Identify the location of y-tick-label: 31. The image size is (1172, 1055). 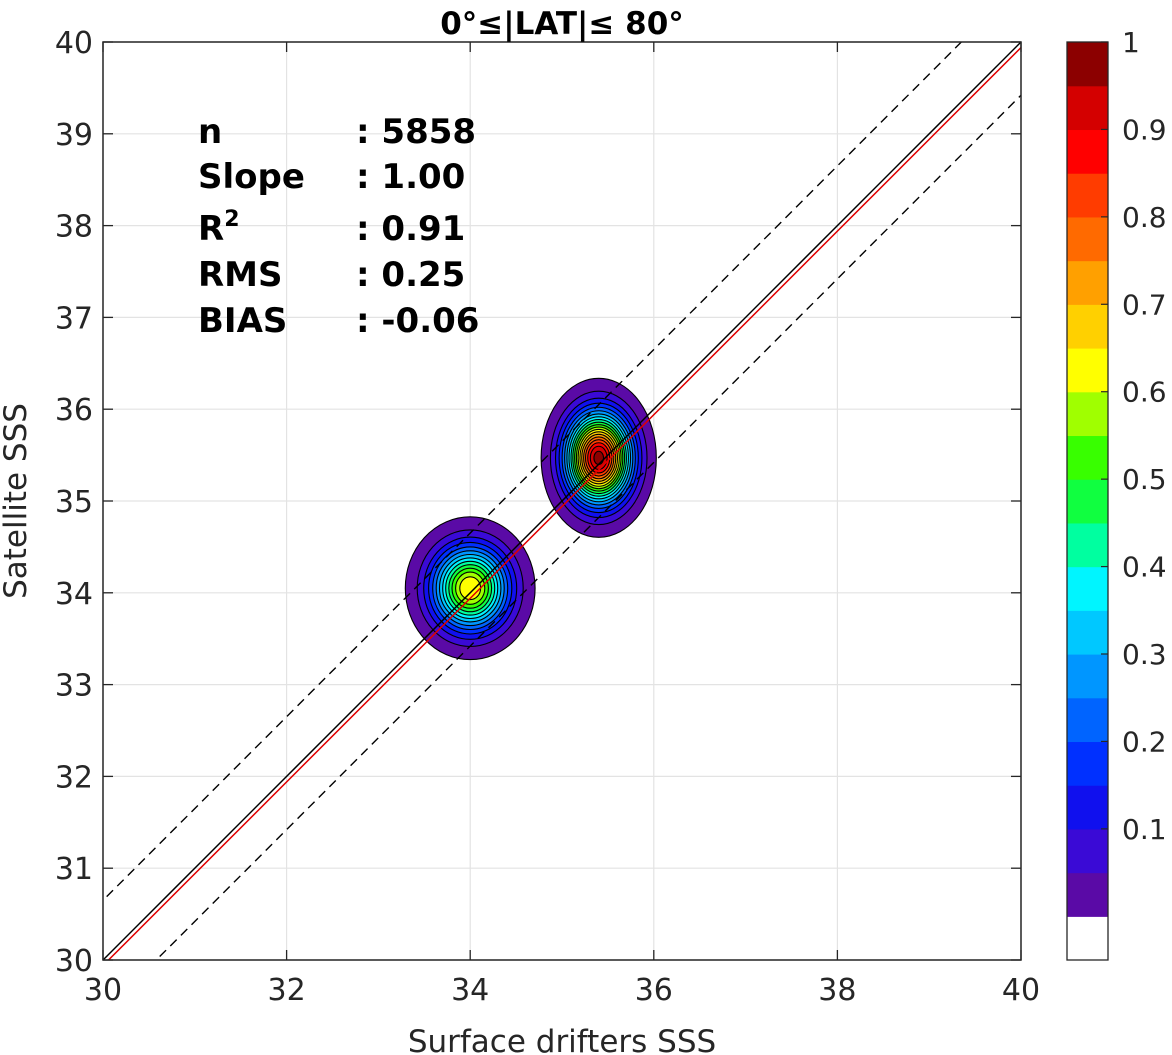
(74, 869).